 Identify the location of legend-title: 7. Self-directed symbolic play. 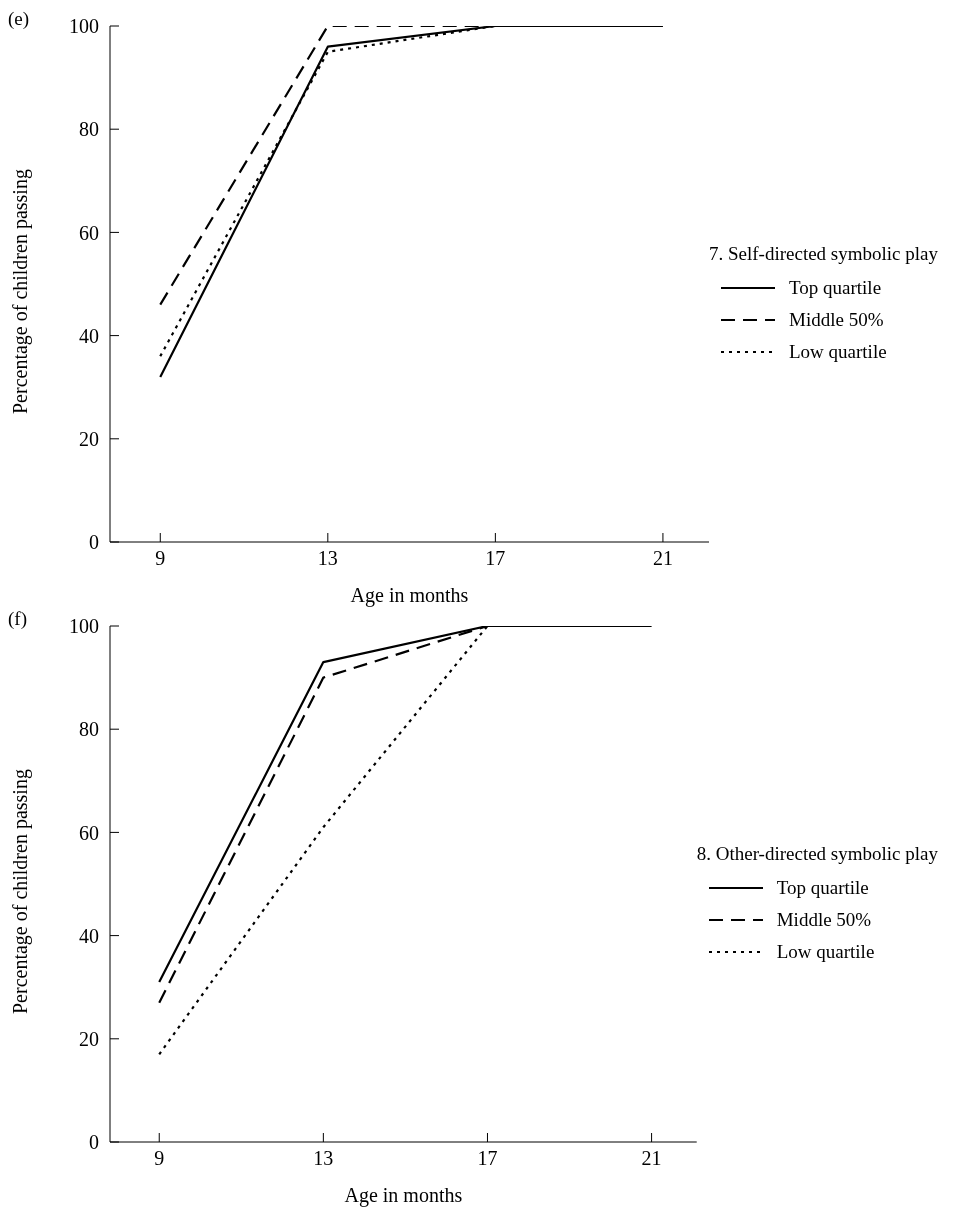
(823, 254).